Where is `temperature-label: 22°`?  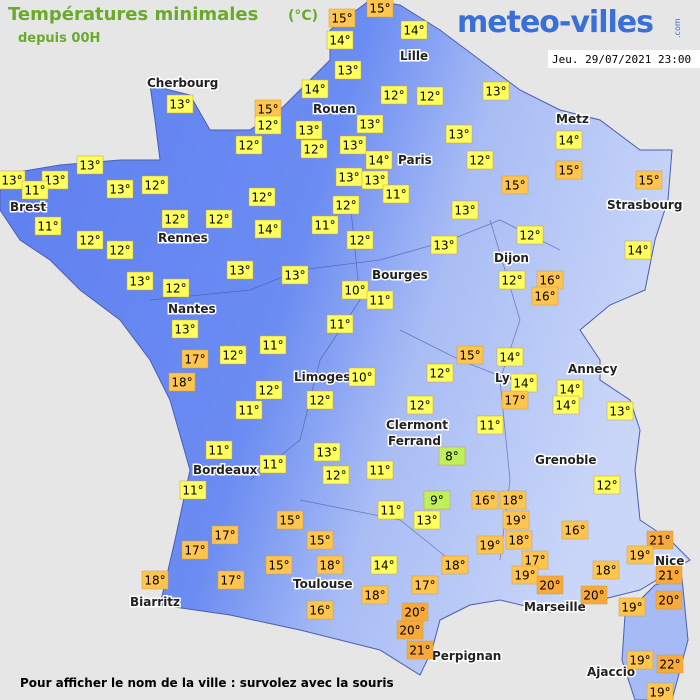 temperature-label: 22° is located at coordinates (669, 665).